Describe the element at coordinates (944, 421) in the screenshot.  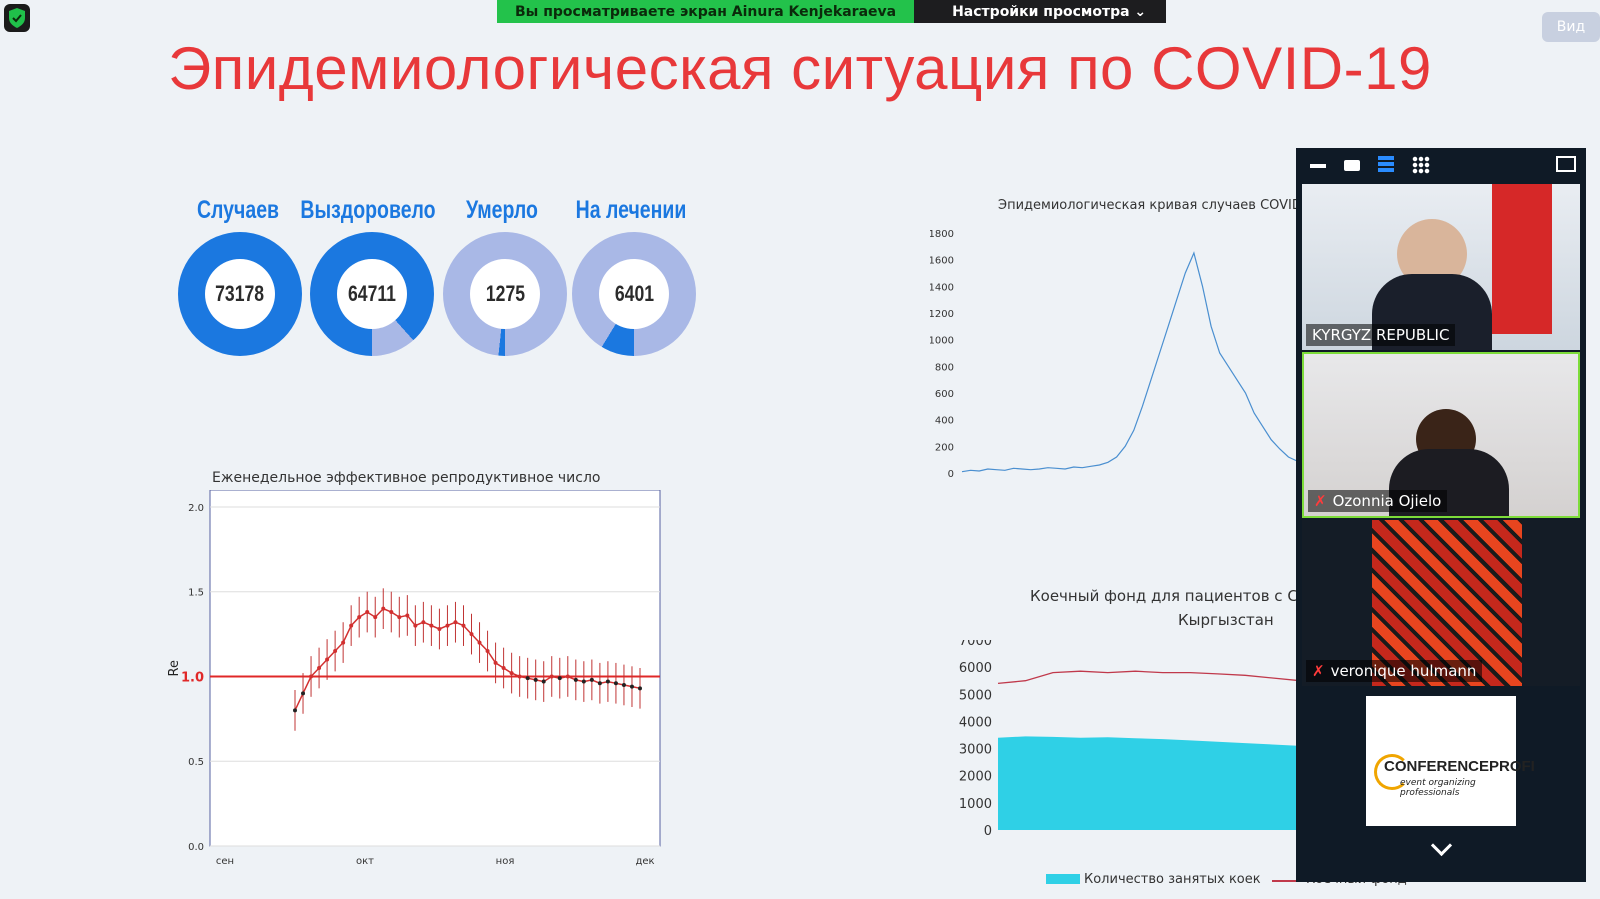
I see `epi-y-tick: 400` at that location.